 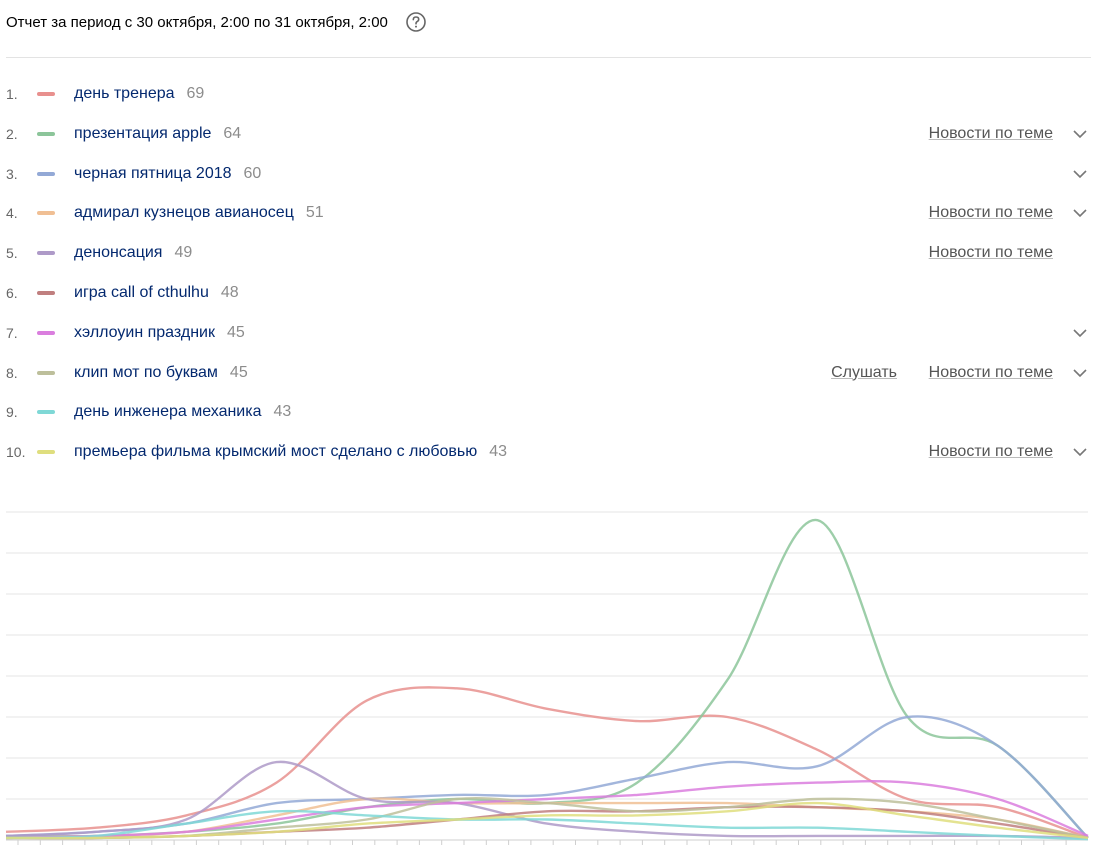 I want to click on query-count: 60, so click(x=252, y=173).